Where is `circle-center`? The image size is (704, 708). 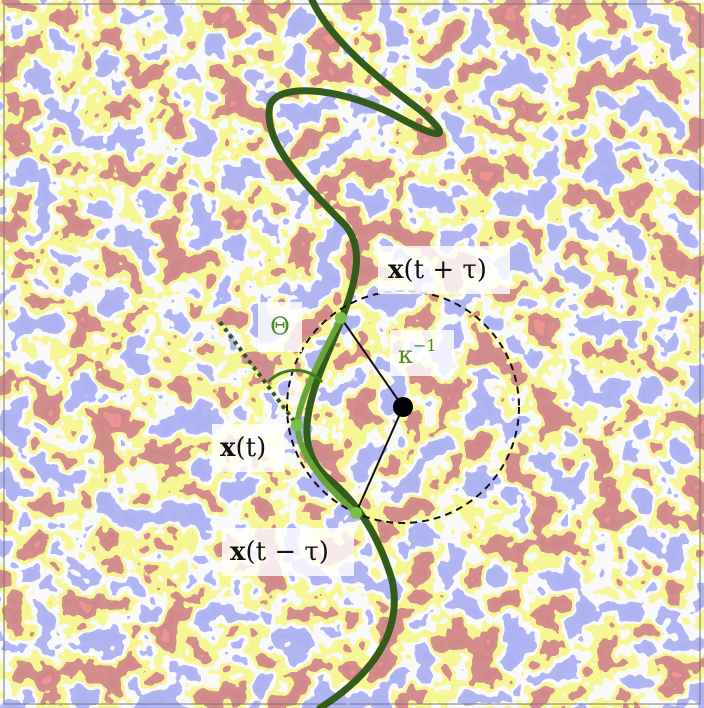 circle-center is located at coordinates (403, 407).